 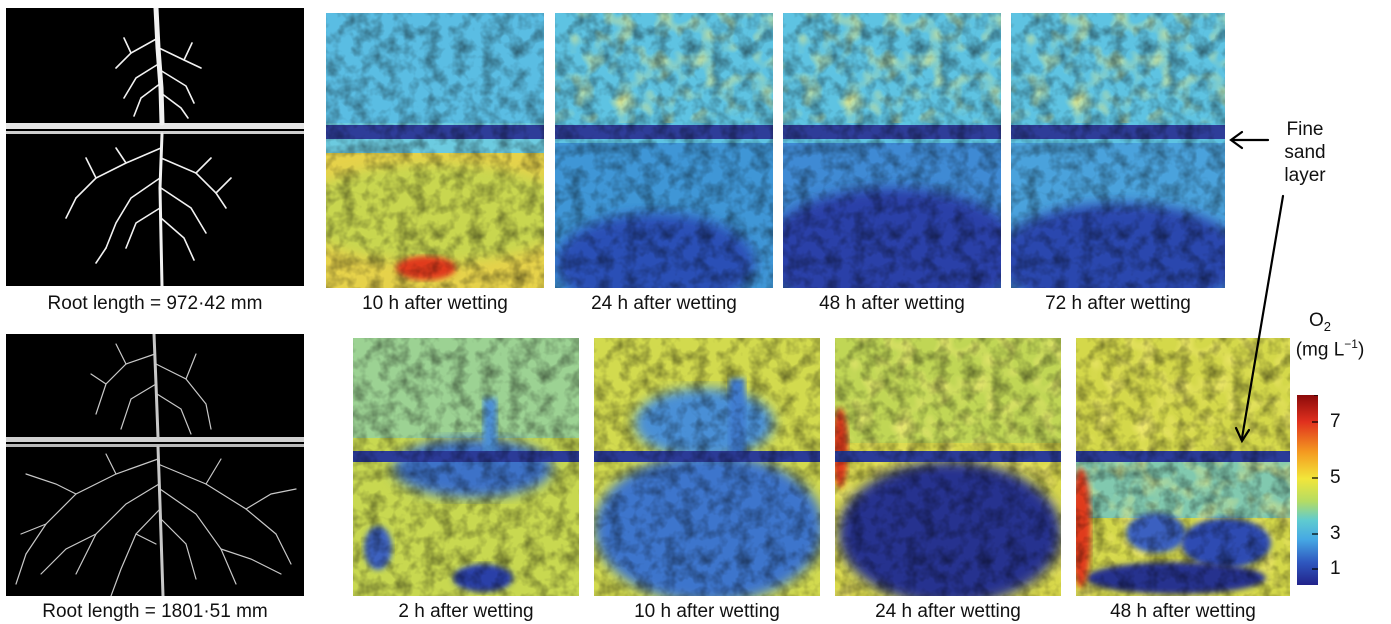 What do you see at coordinates (466, 467) in the screenshot?
I see `o2-map-bottom-2h` at bounding box center [466, 467].